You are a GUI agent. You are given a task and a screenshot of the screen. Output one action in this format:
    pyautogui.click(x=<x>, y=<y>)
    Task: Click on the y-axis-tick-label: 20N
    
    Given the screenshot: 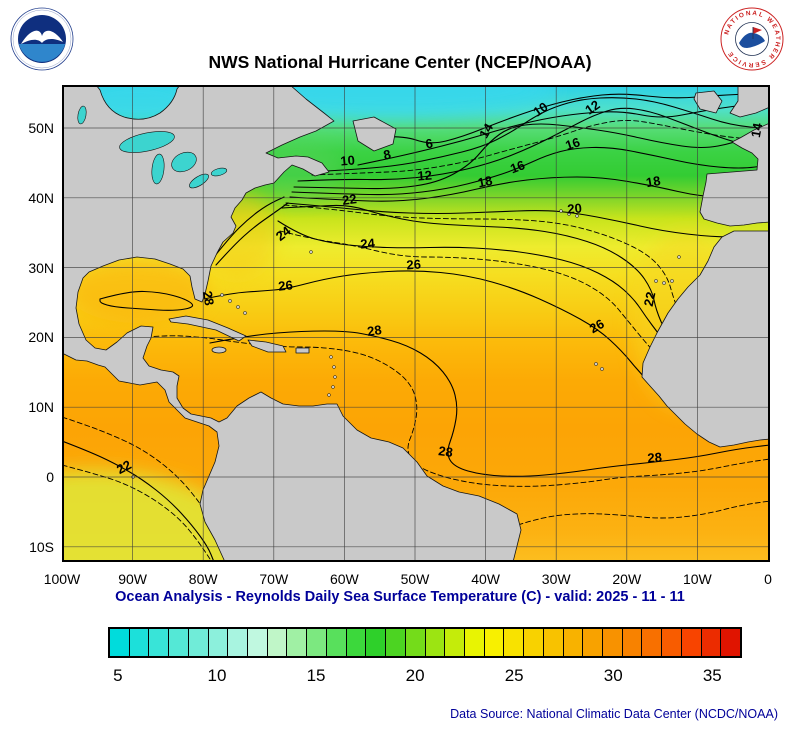 What is the action you would take?
    pyautogui.click(x=41, y=337)
    